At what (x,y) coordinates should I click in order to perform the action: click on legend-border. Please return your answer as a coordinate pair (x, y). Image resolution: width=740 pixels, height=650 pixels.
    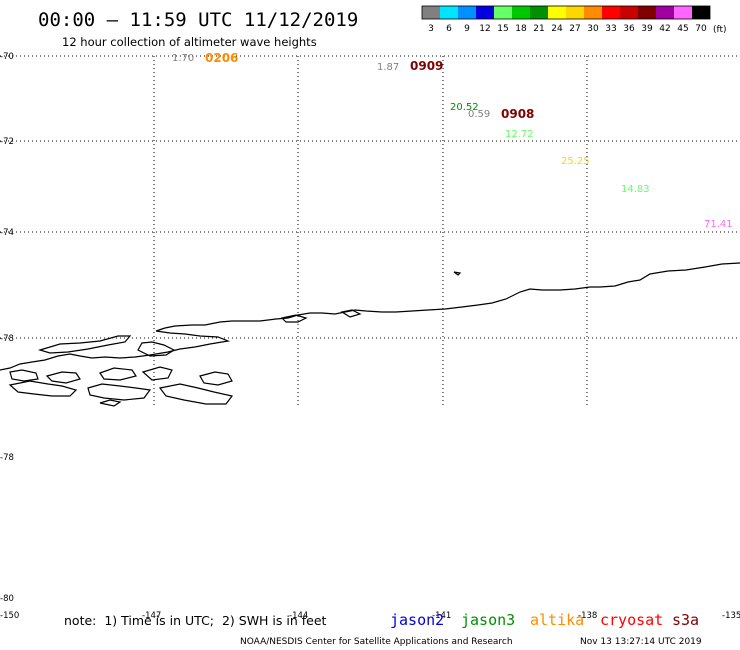
    Looking at the image, I should click on (566, 12).